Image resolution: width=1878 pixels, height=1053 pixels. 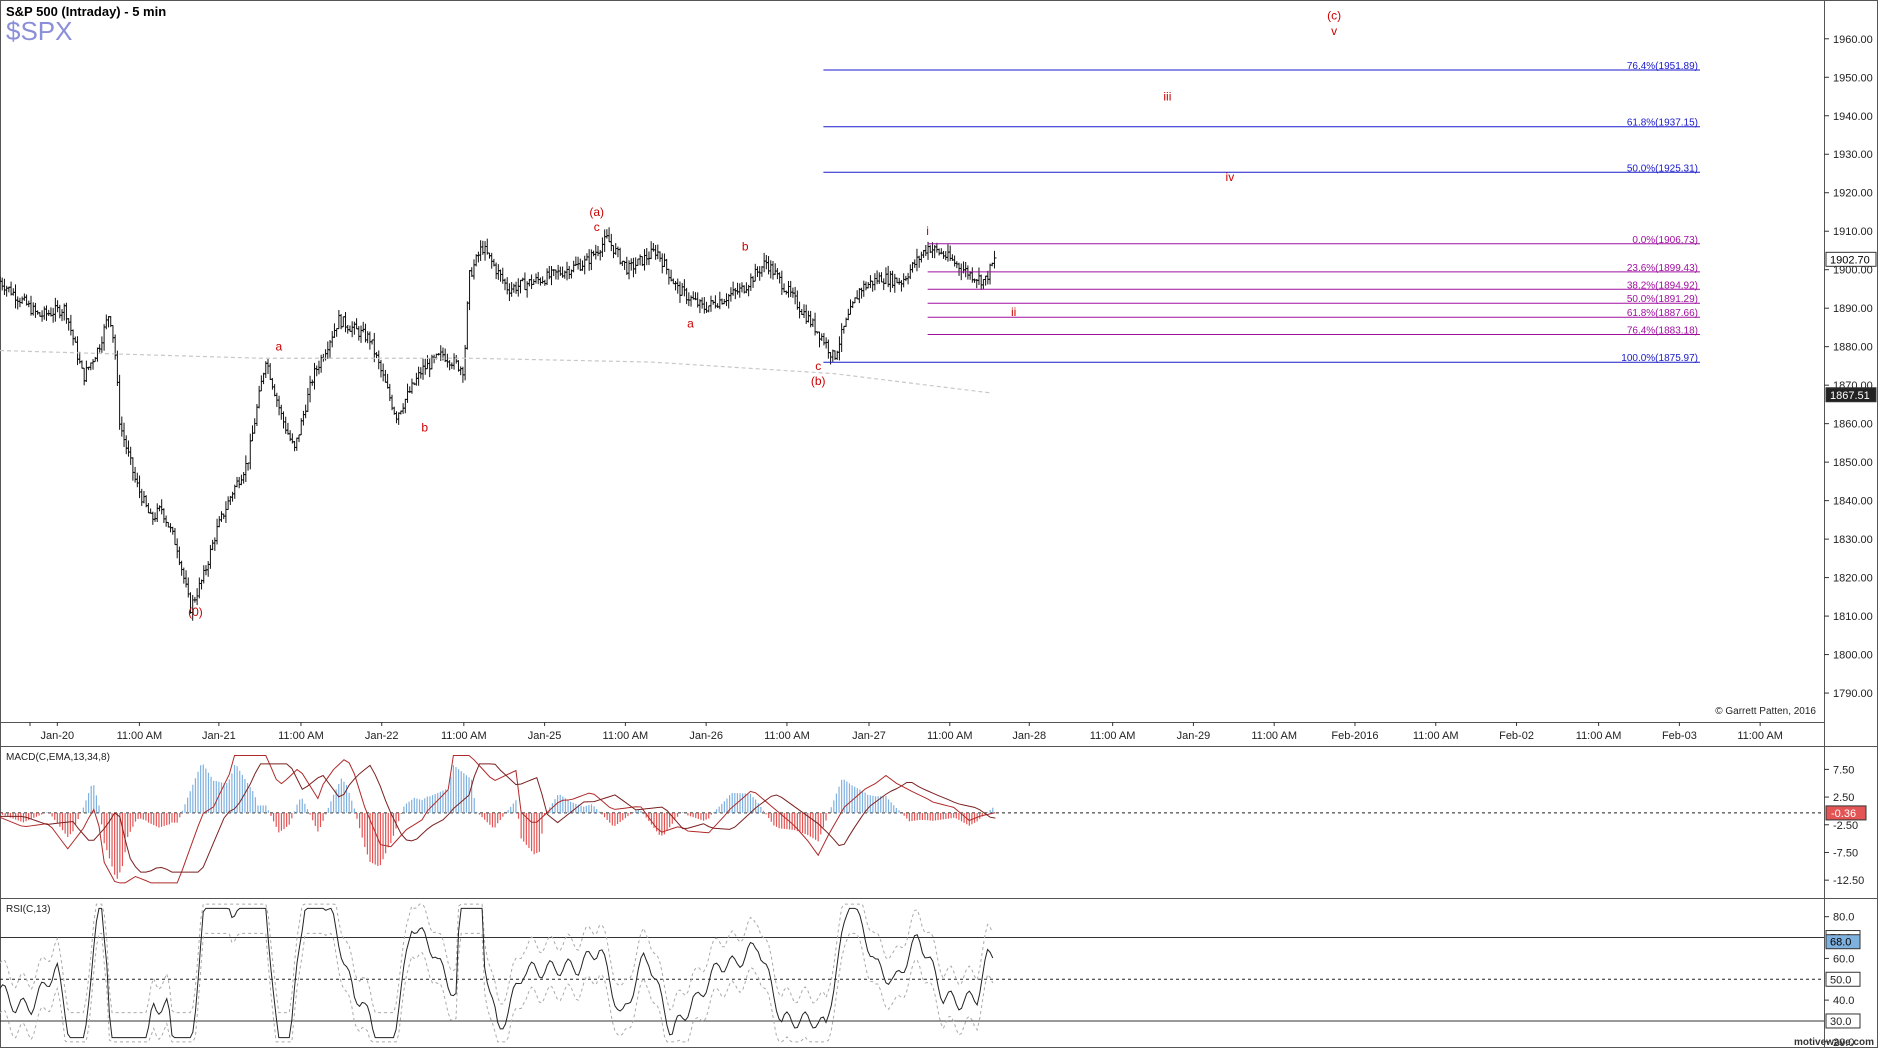 I want to click on wave-label: c, so click(x=818, y=366).